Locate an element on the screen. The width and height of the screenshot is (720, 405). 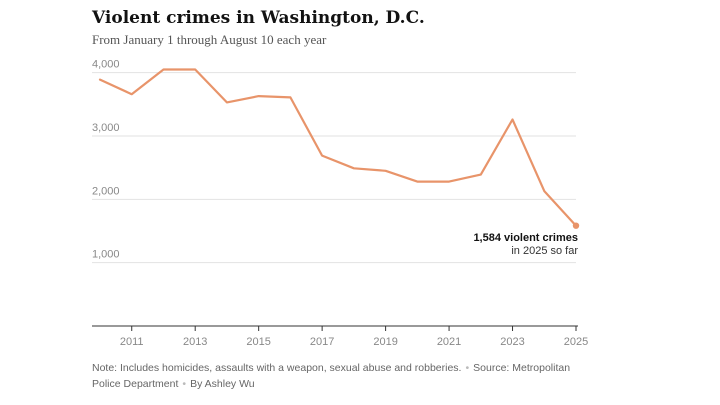
chart-title: Violent crimes in Washington, D.C. is located at coordinates (258, 18).